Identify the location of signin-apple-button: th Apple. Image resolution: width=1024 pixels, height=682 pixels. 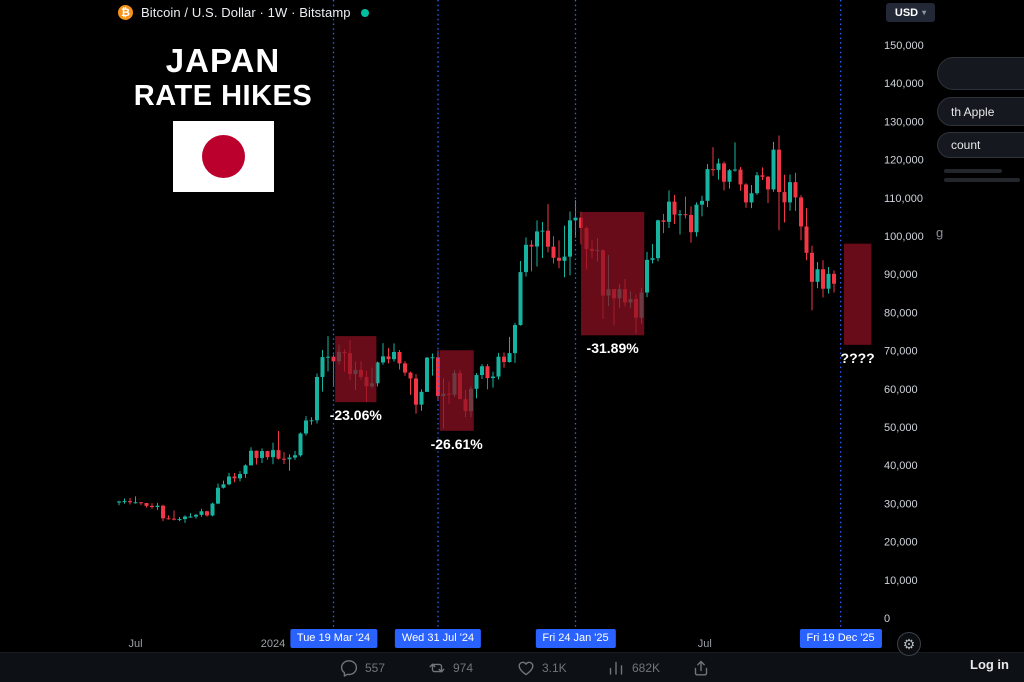
(980, 111).